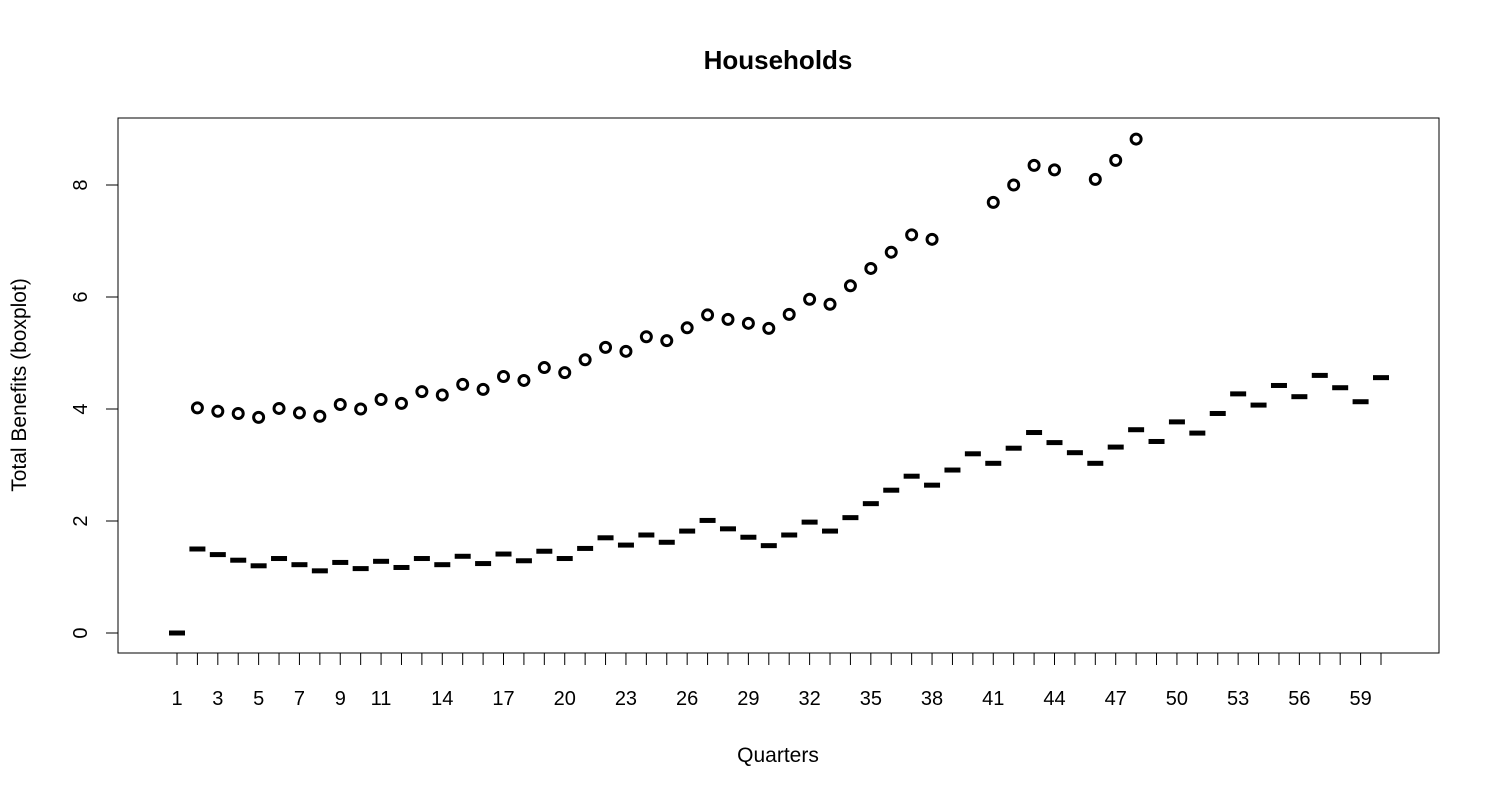  What do you see at coordinates (381, 699) in the screenshot?
I see `x-tick-label: 11` at bounding box center [381, 699].